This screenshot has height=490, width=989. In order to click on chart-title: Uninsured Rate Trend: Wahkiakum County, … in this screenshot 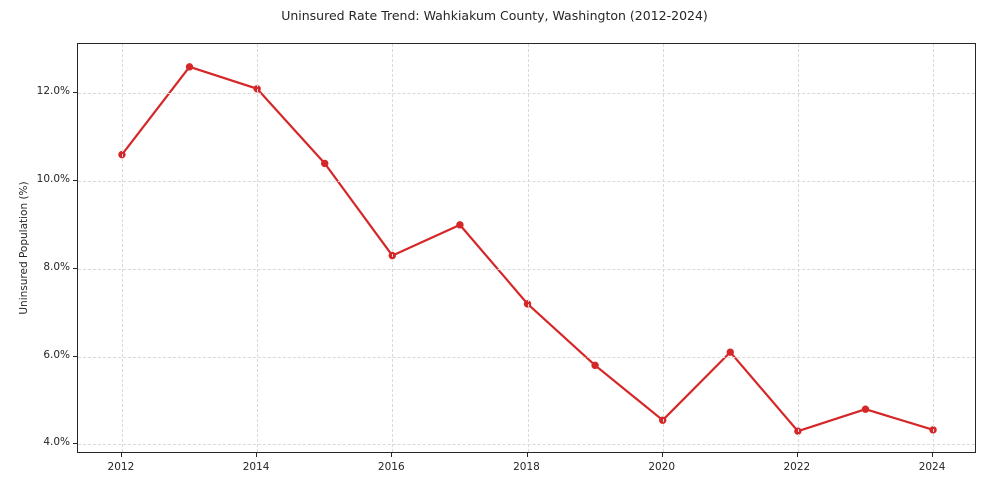, I will do `click(494, 15)`.